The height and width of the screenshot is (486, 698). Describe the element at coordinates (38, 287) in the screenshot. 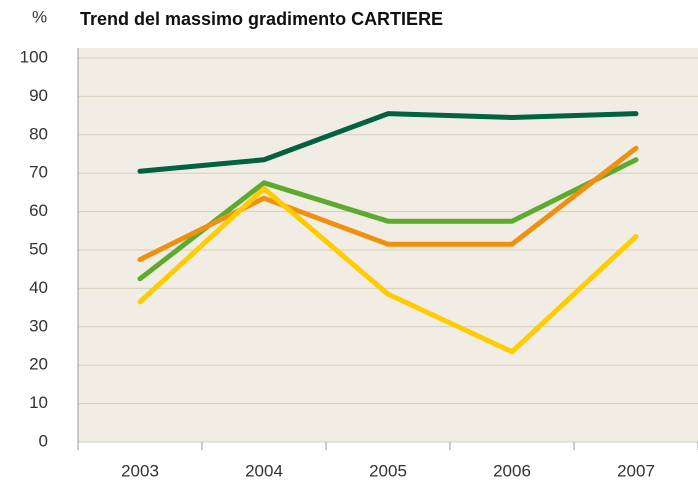

I see `y-tick-label: 40` at that location.